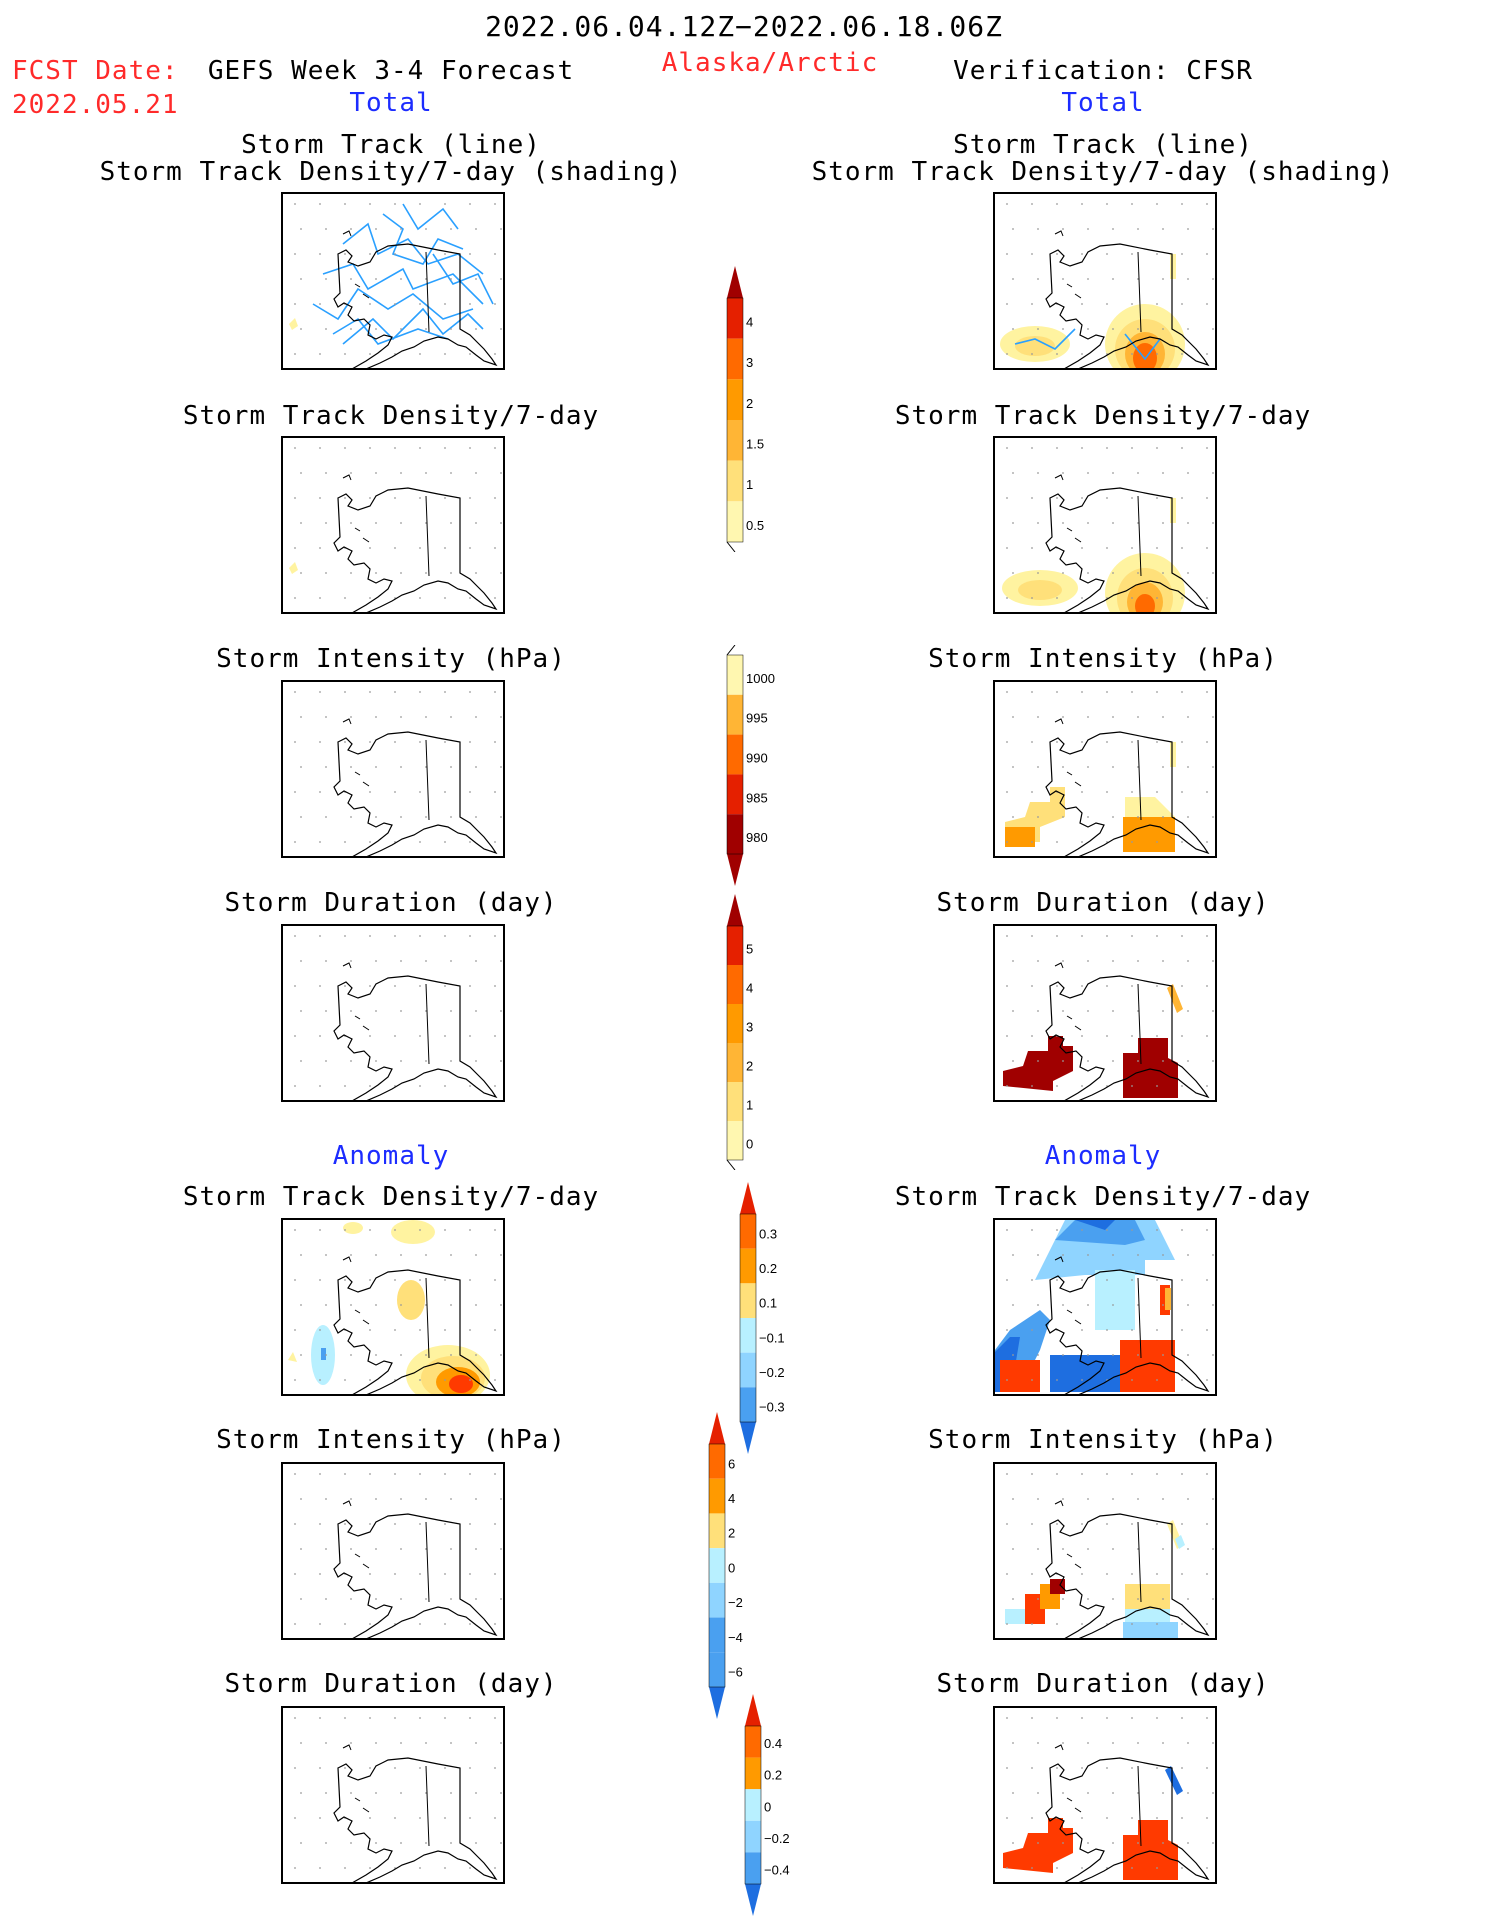 Image resolution: width=1487 pixels, height=1925 pixels. I want to click on fcst-track-map, so click(393, 281).